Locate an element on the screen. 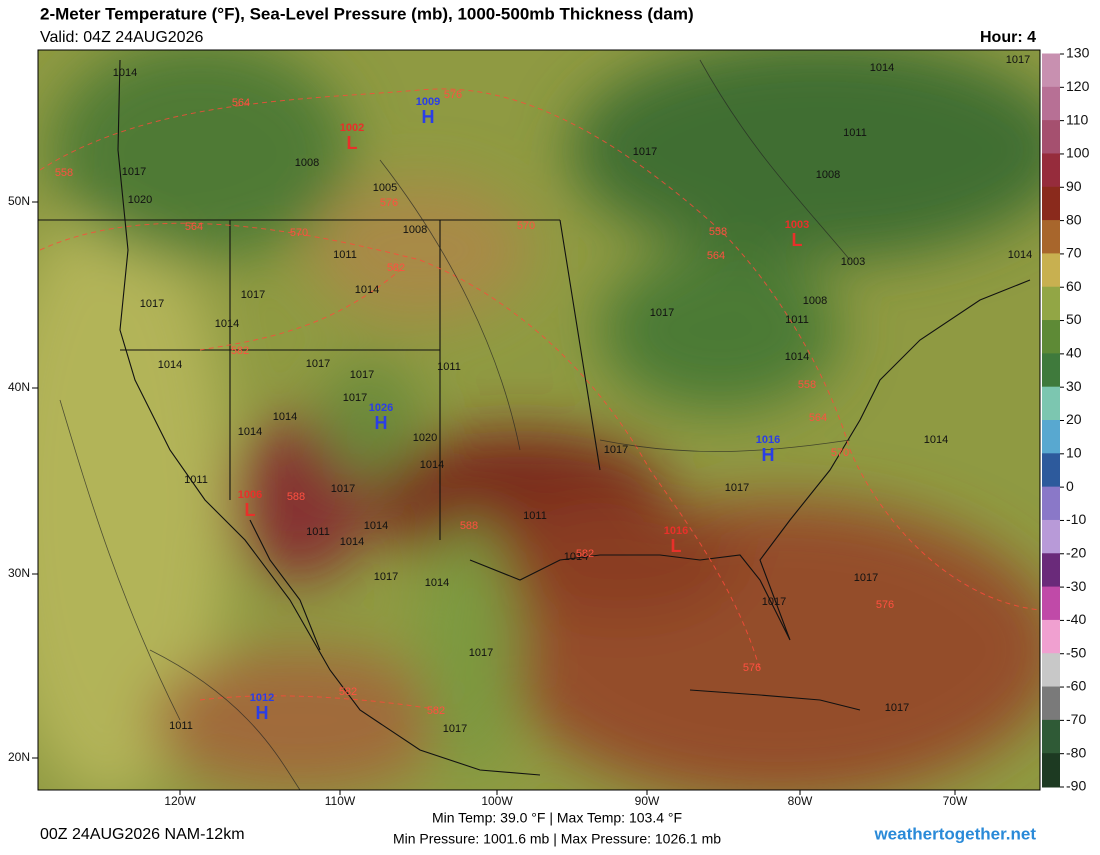 The image size is (1100, 855). model-run: 00Z 24AUG2026 NAM-12km is located at coordinates (142, 834).